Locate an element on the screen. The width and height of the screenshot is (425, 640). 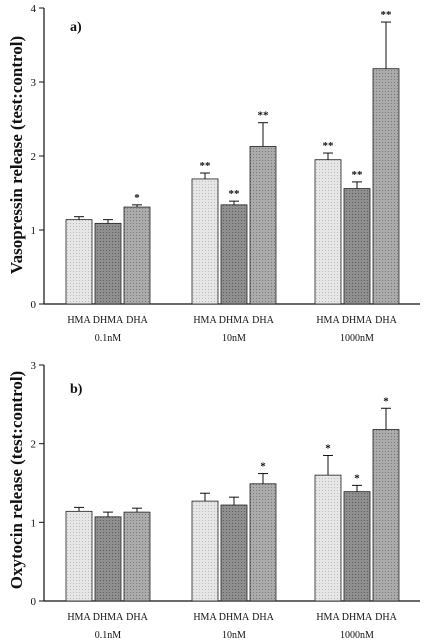
panel-label: a) is located at coordinates (76, 27).